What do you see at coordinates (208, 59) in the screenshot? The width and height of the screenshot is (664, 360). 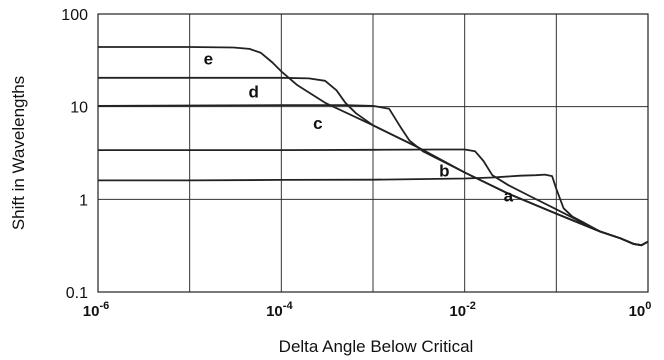 I see `series-label-e: e` at bounding box center [208, 59].